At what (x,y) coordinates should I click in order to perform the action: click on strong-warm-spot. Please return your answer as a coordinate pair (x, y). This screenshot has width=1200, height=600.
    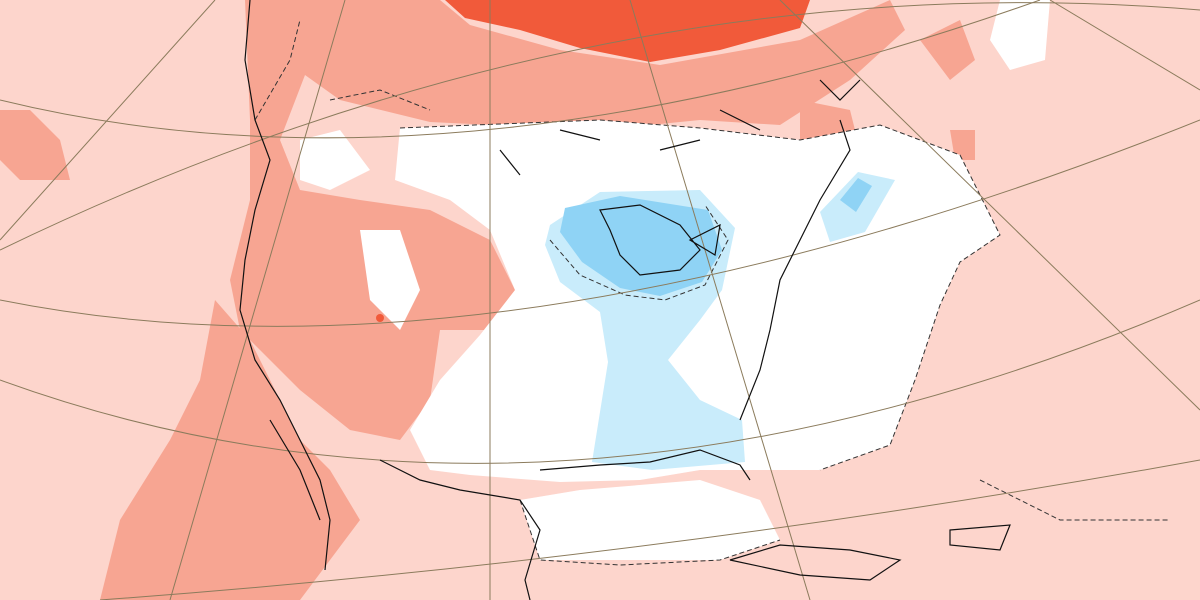
    Looking at the image, I should click on (380, 318).